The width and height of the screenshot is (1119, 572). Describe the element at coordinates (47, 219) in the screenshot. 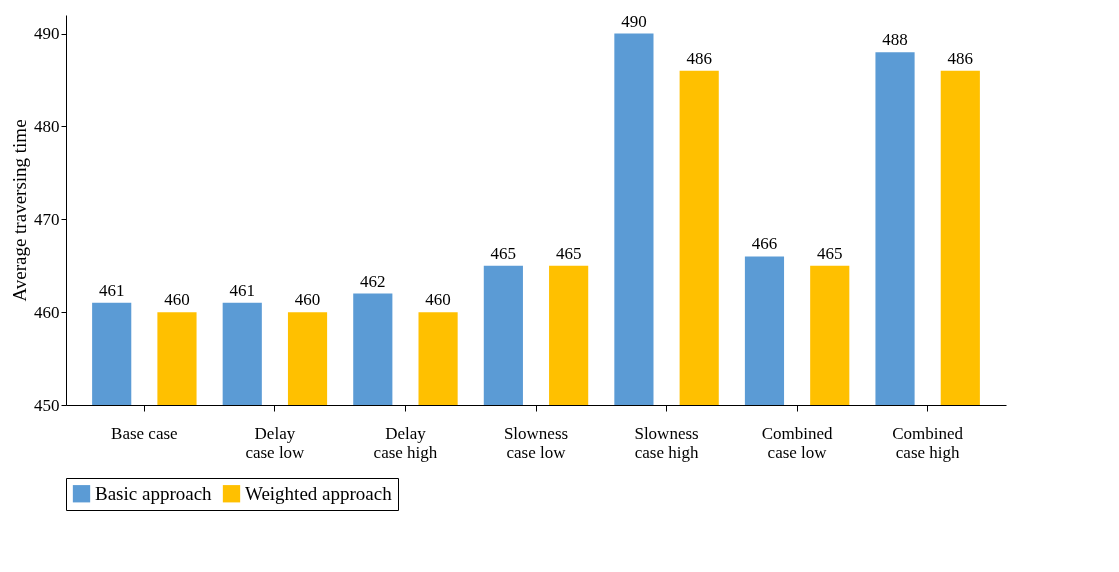

I see `y-tick-label: 470` at that location.